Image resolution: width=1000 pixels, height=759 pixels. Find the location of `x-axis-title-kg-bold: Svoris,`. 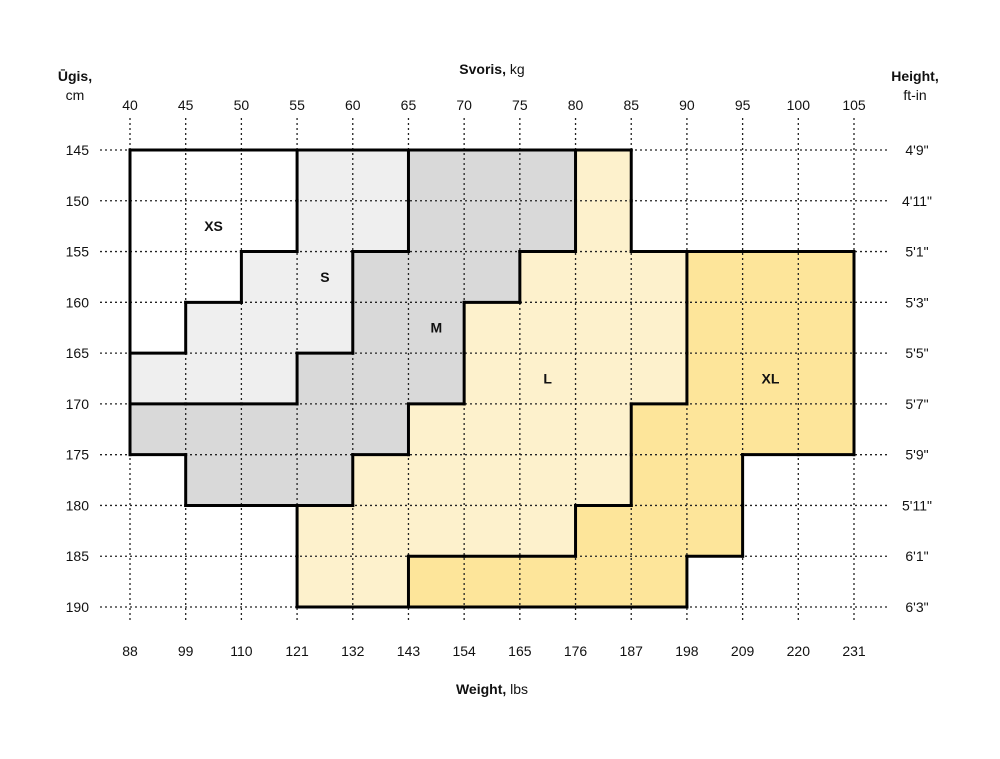

x-axis-title-kg-bold: Svoris, is located at coordinates (482, 69).